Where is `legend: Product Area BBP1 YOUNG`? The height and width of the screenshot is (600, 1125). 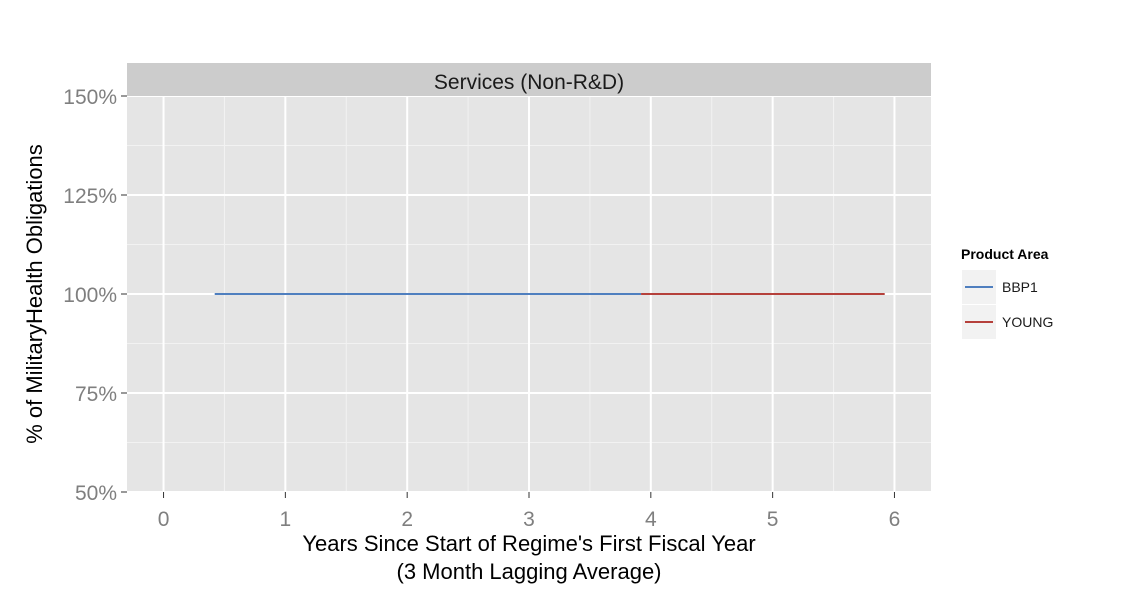 legend: Product Area BBP1 YOUNG is located at coordinates (1007, 292).